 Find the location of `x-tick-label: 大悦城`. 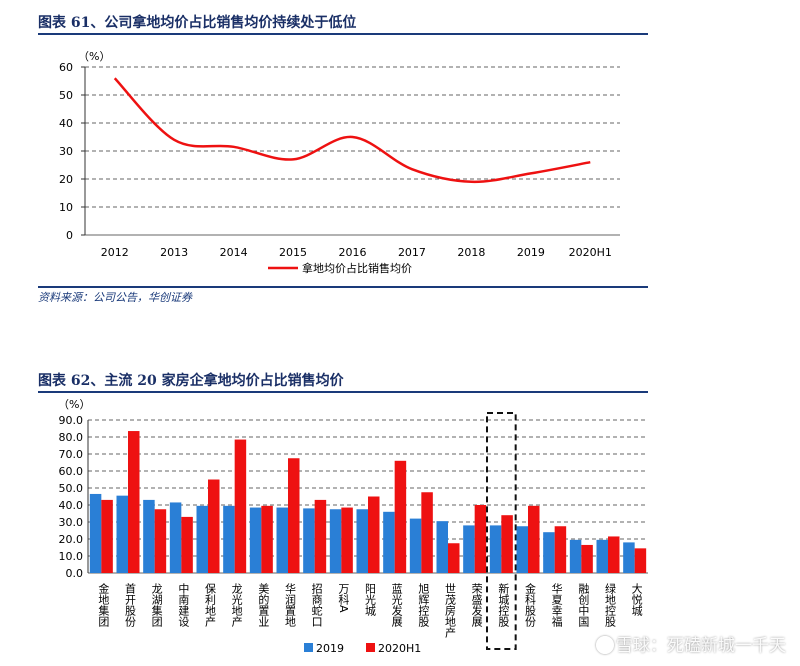

x-tick-label: 大悦城 is located at coordinates (636, 599).